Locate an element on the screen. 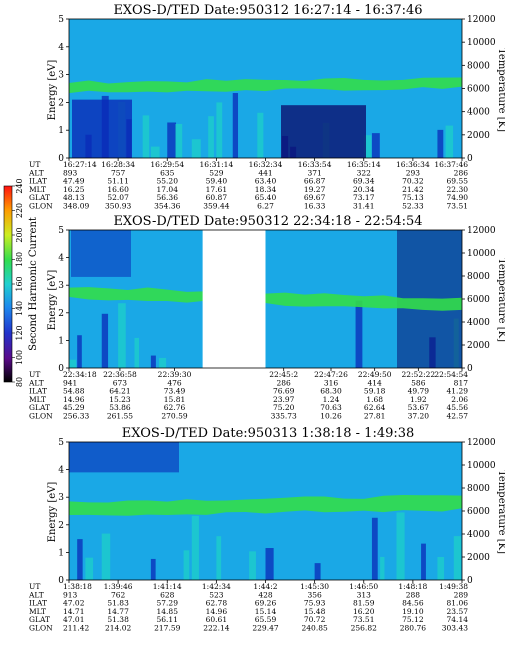 This screenshot has width=505, height=649. orbit-value: 64.21 is located at coordinates (119, 391).